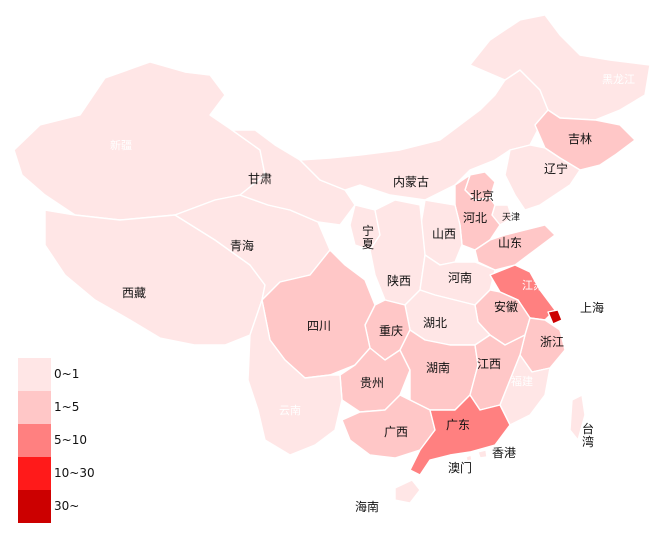  What do you see at coordinates (469, 458) in the screenshot?
I see `province-macau` at bounding box center [469, 458].